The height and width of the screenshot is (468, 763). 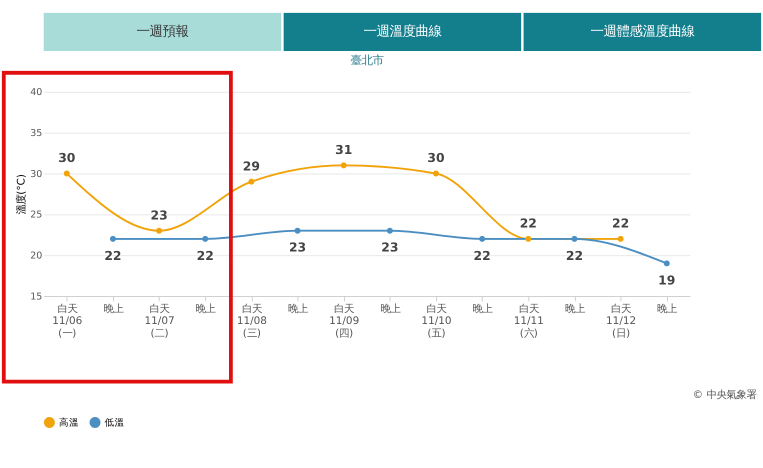 I want to click on x-tick-label: 白天 11/08 (三), so click(x=251, y=321).